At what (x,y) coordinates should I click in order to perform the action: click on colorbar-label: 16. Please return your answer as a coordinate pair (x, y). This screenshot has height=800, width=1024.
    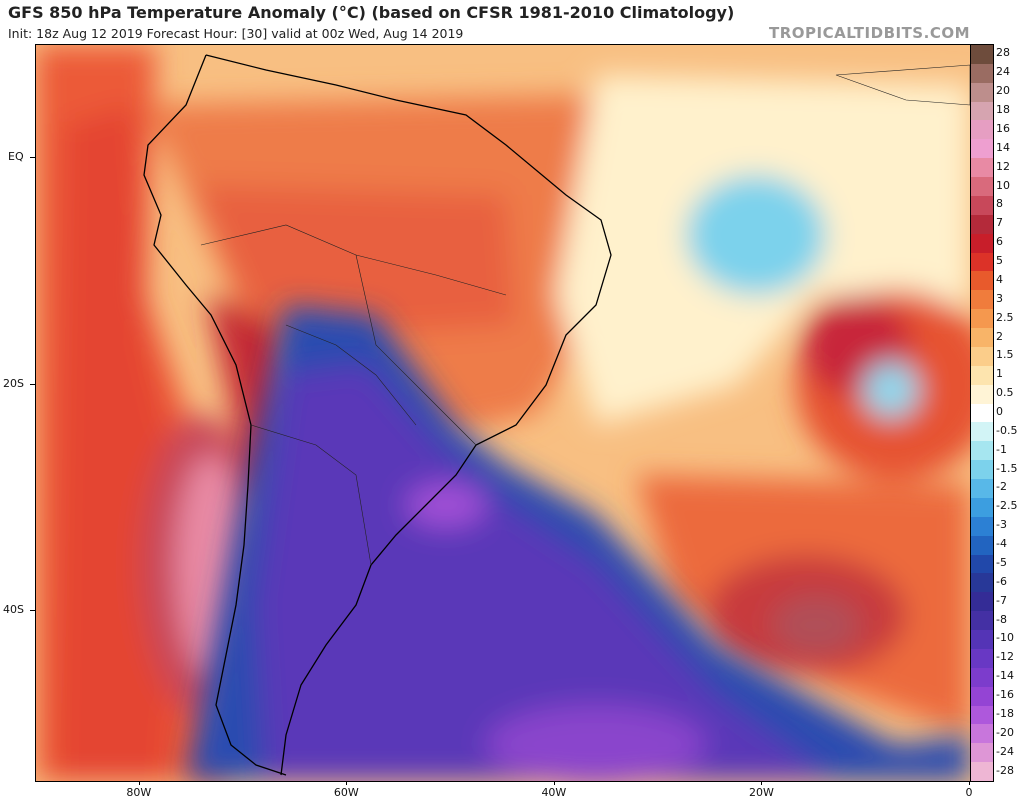
    Looking at the image, I should click on (1003, 128).